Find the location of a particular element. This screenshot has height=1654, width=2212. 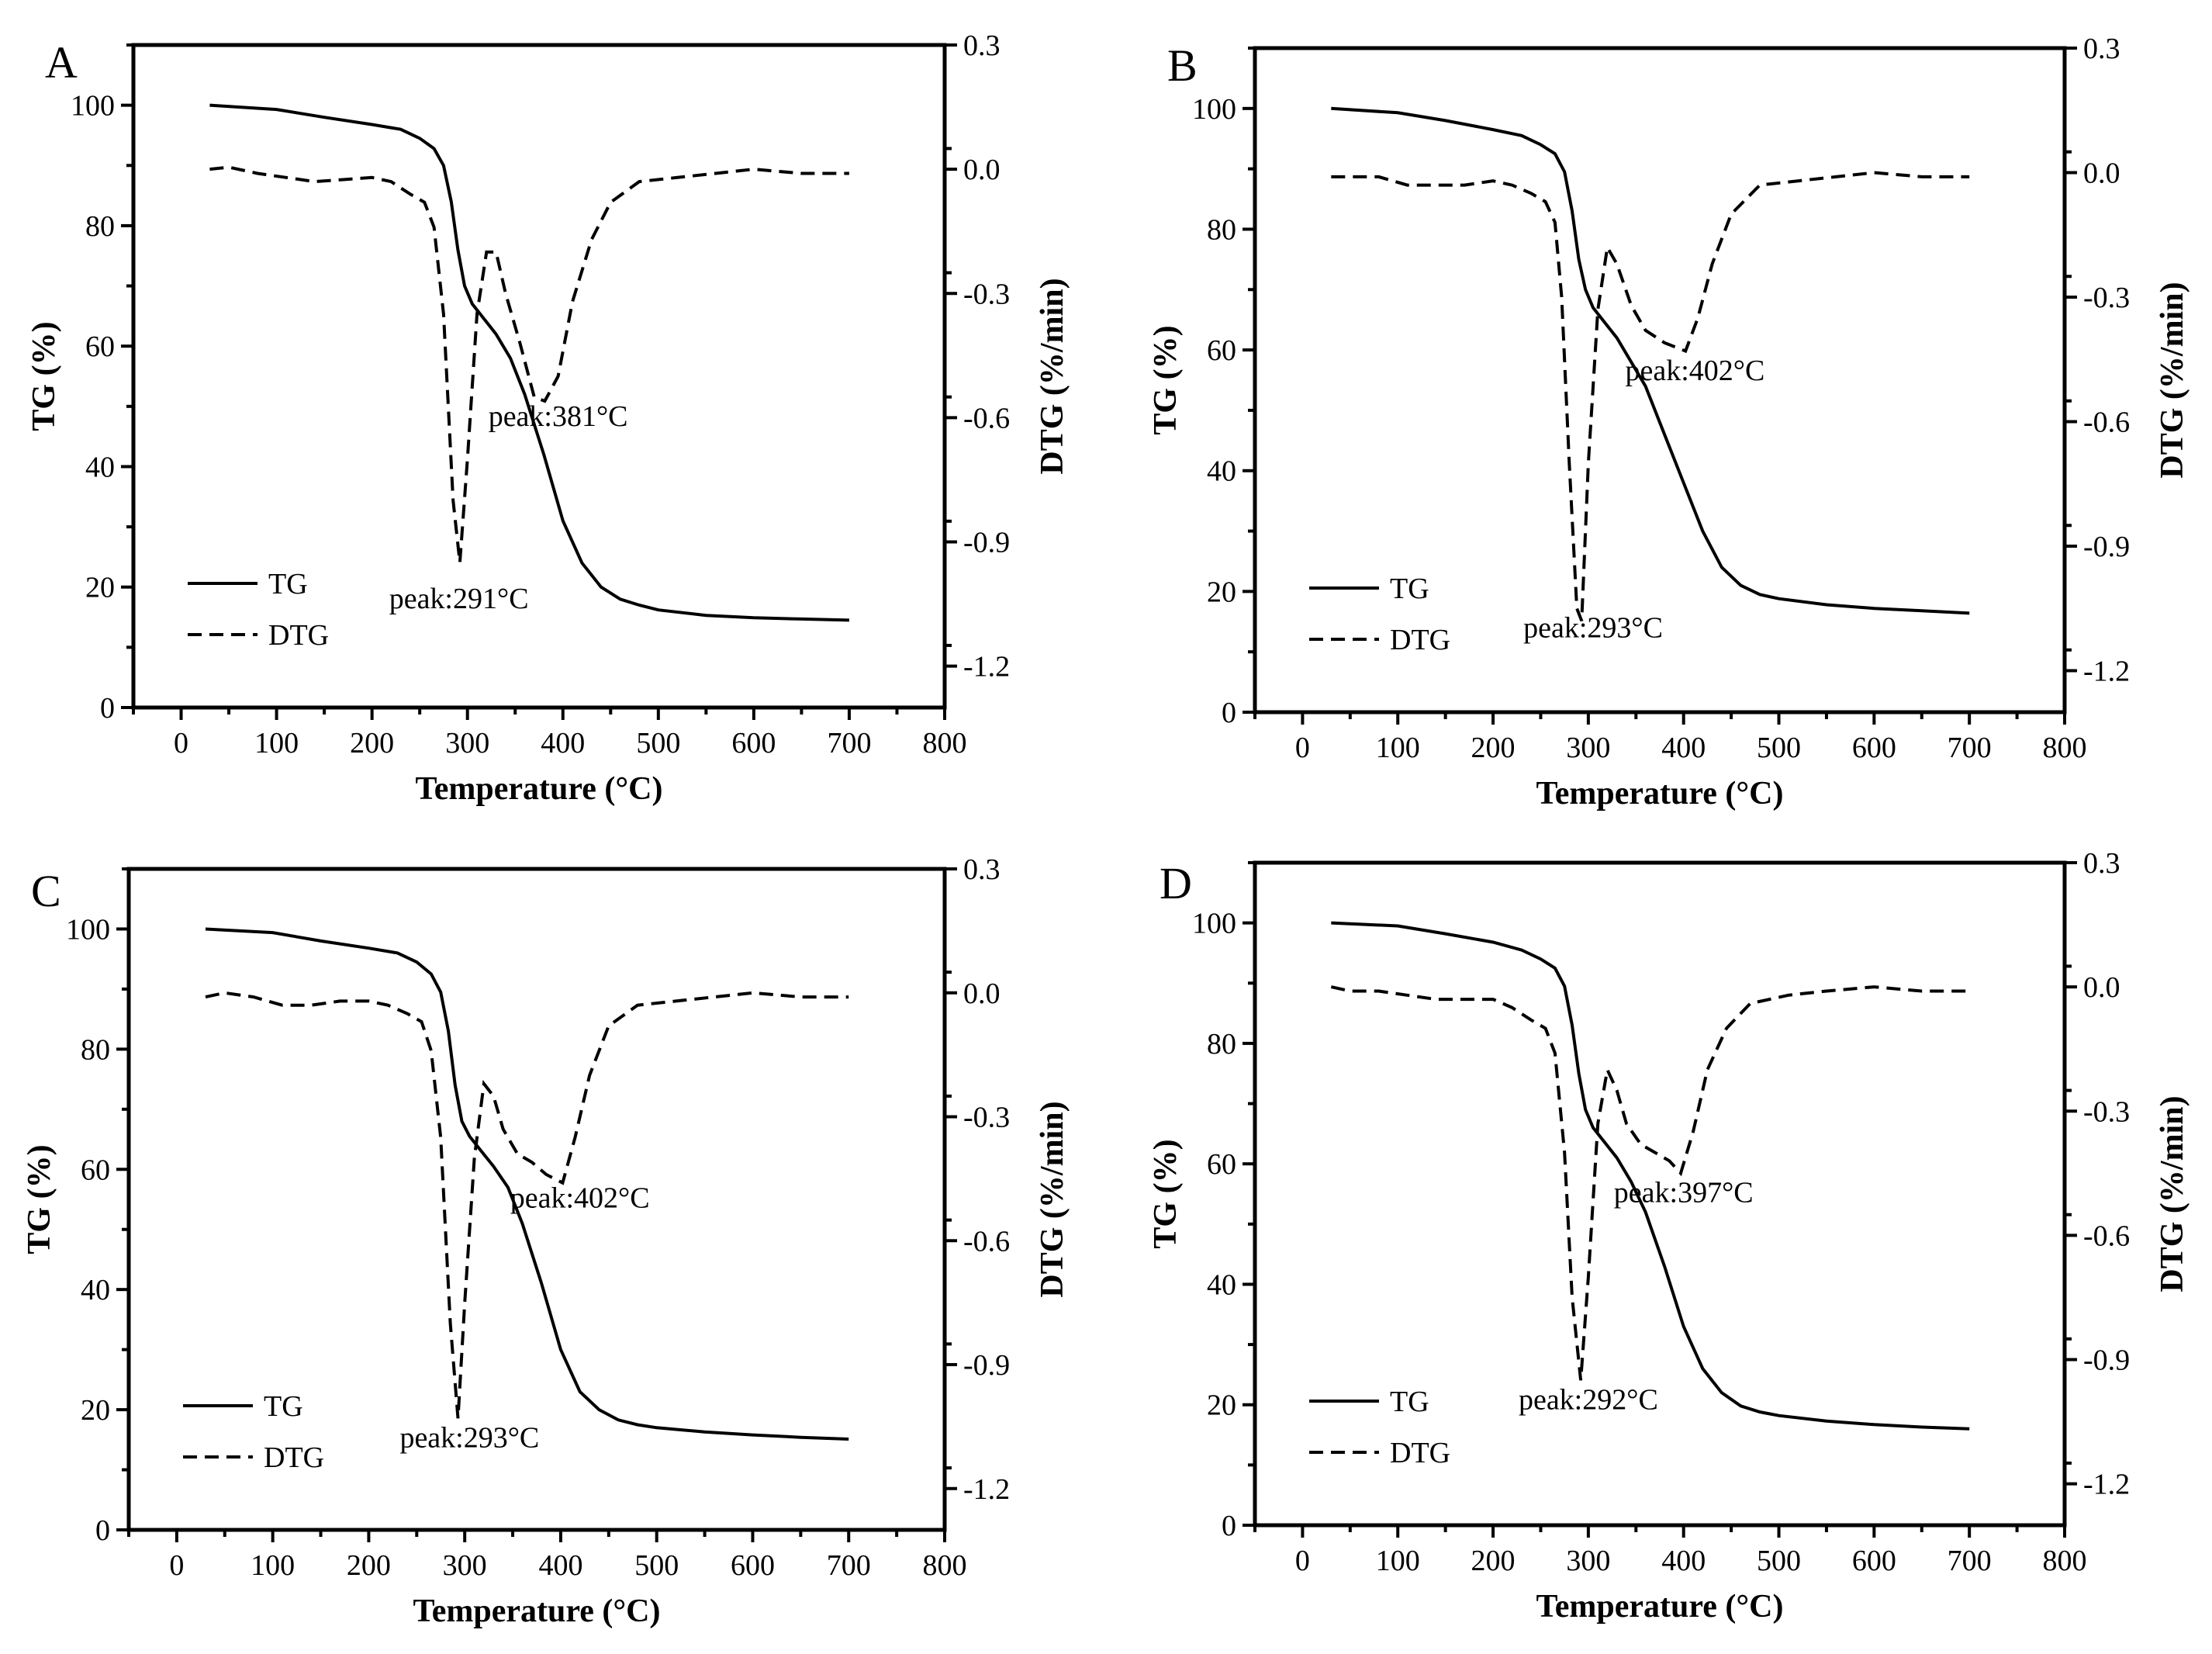

peak-annotation: peak:292°C is located at coordinates (1588, 1400).